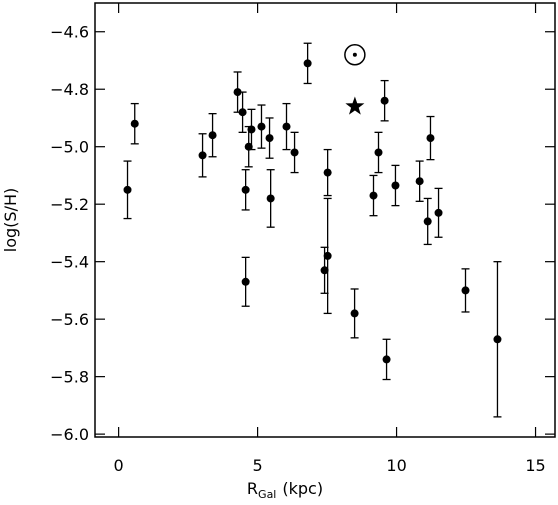 This screenshot has height=505, width=558. What do you see at coordinates (267, 494) in the screenshot?
I see `x-label-sub: Gal` at bounding box center [267, 494].